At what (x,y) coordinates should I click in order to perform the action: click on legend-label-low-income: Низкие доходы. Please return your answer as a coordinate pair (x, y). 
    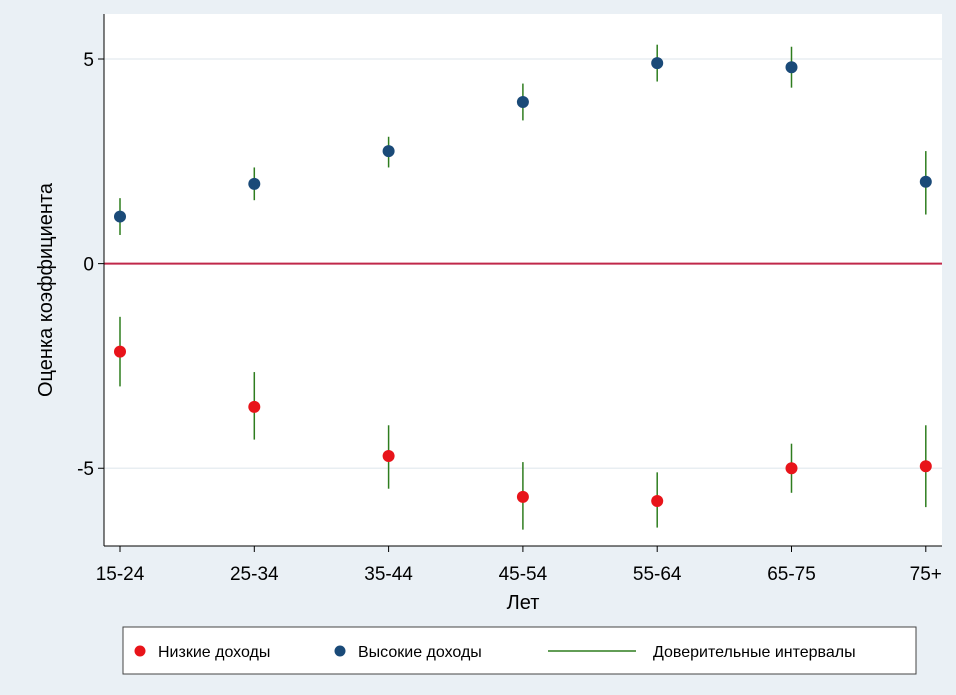
    Looking at the image, I should click on (214, 652).